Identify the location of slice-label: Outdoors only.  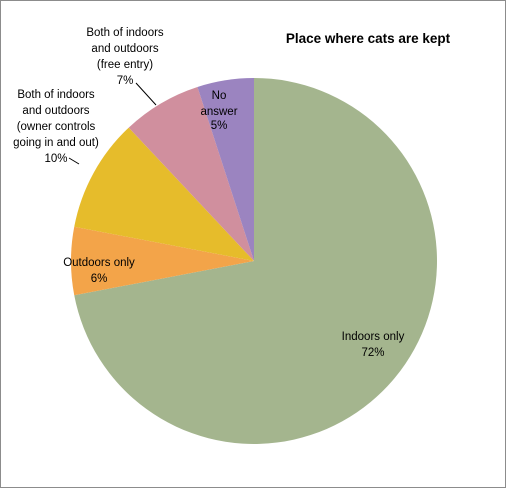
(99, 263).